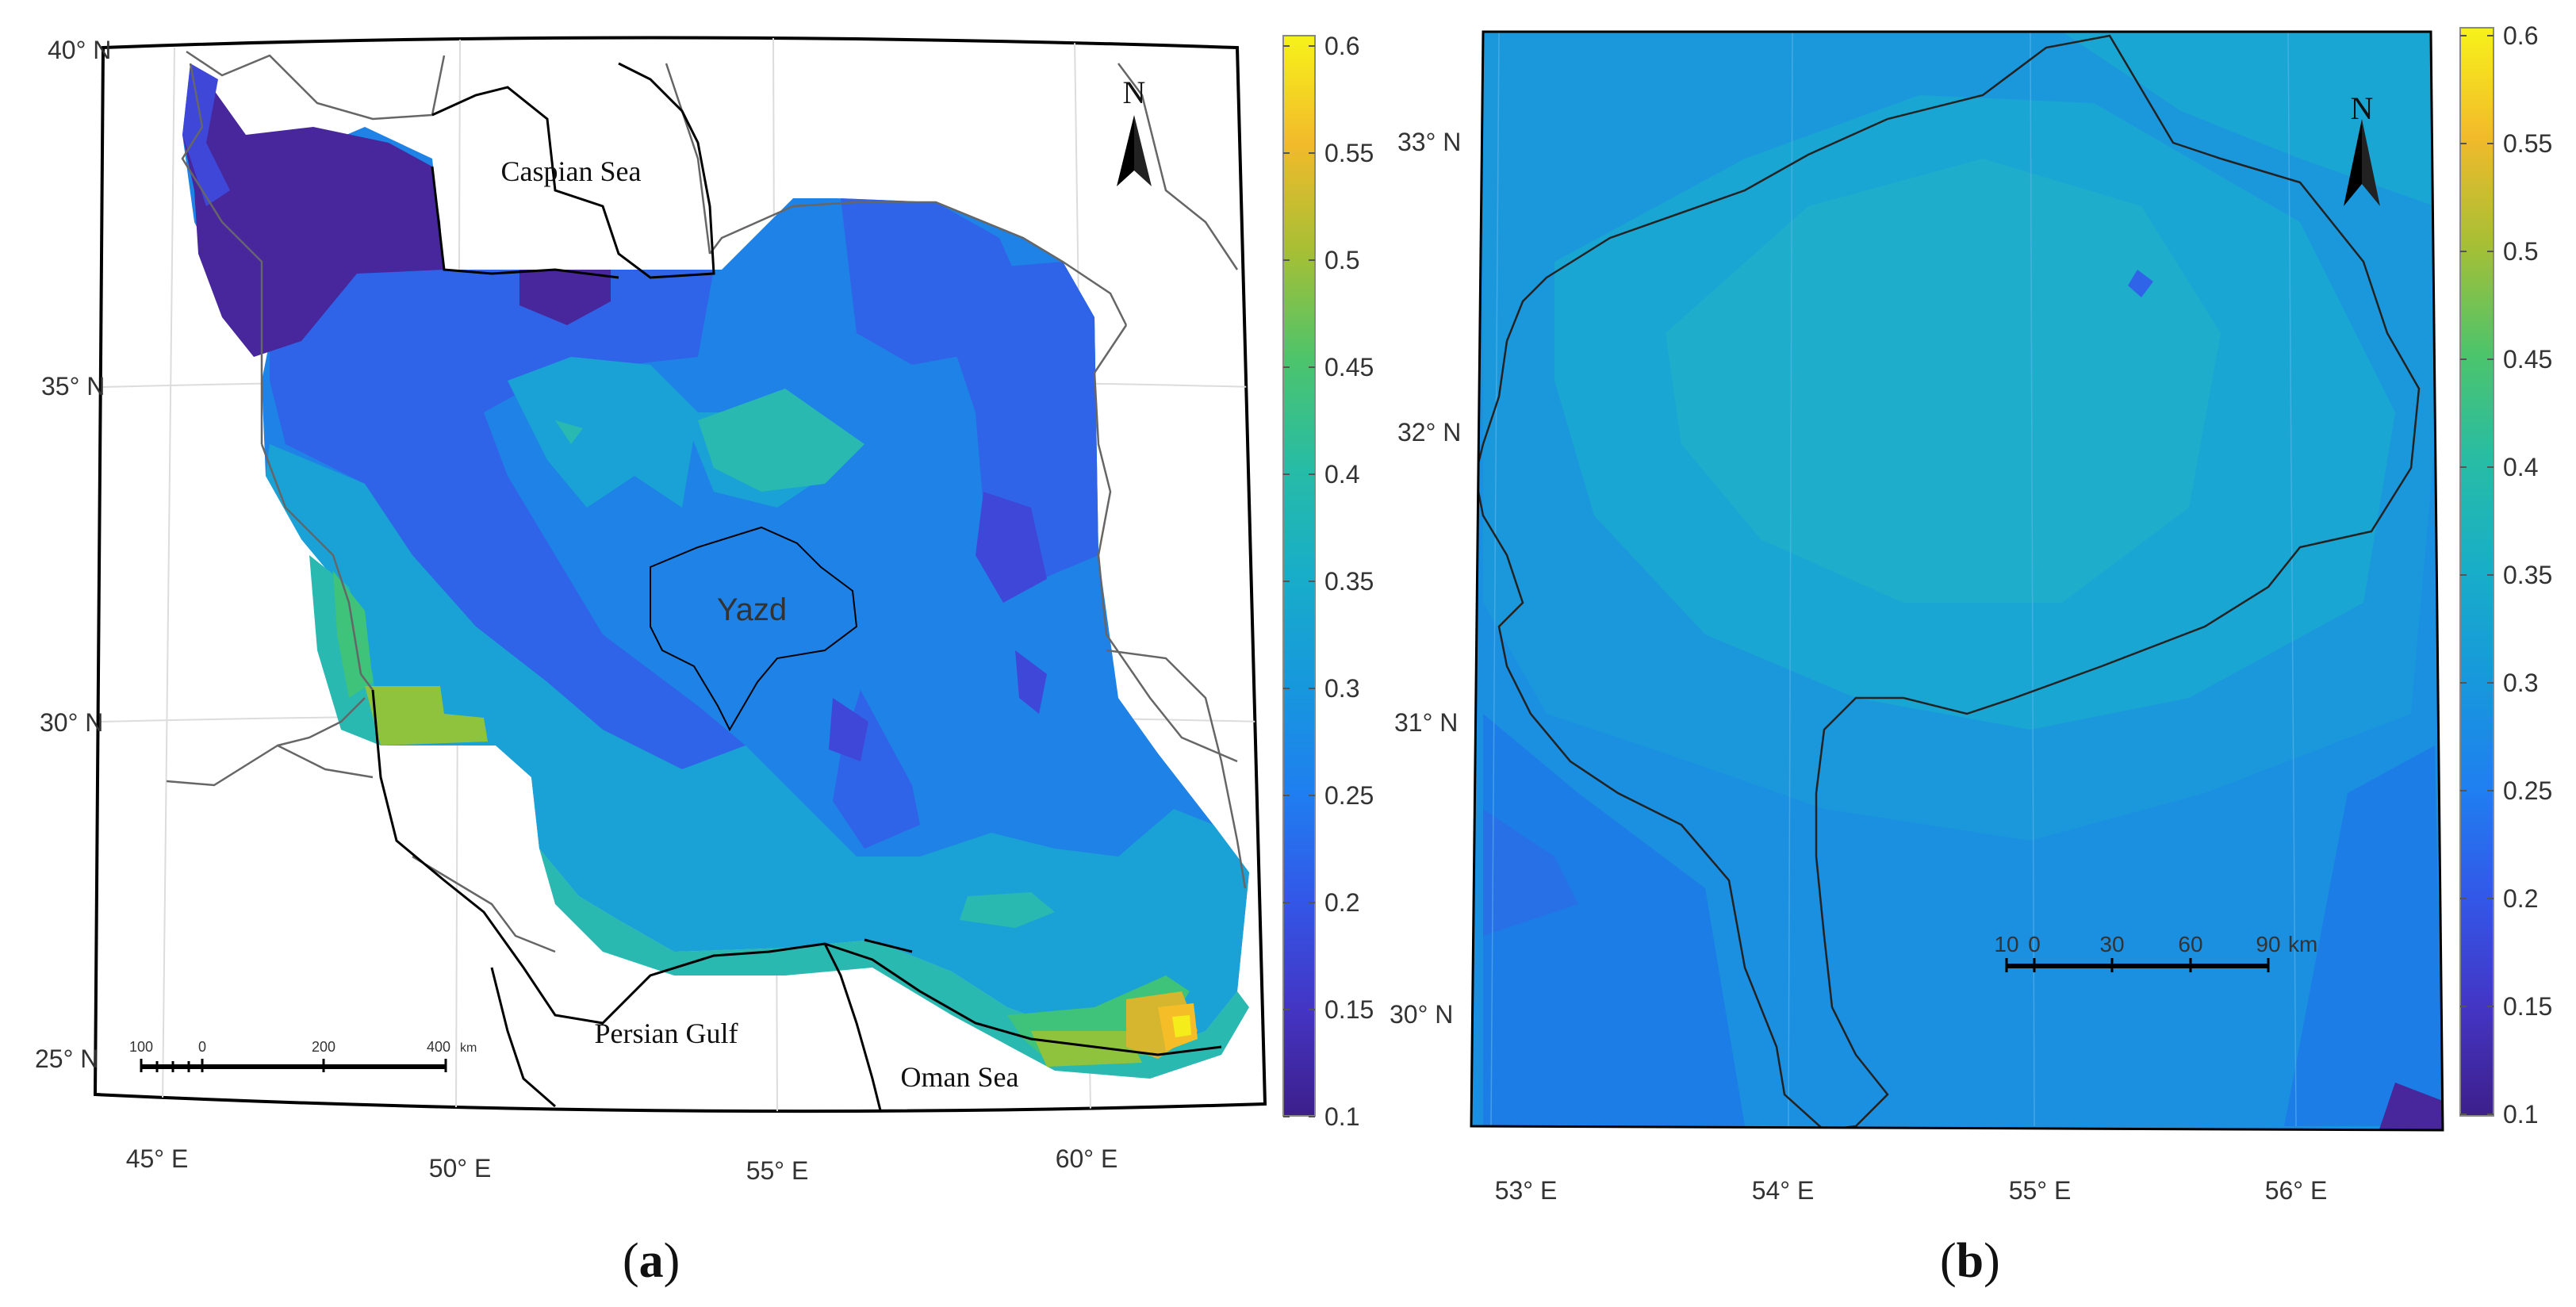  Describe the element at coordinates (67, 1058) in the screenshot. I see `panel-a-lat-label: 25° N` at that location.